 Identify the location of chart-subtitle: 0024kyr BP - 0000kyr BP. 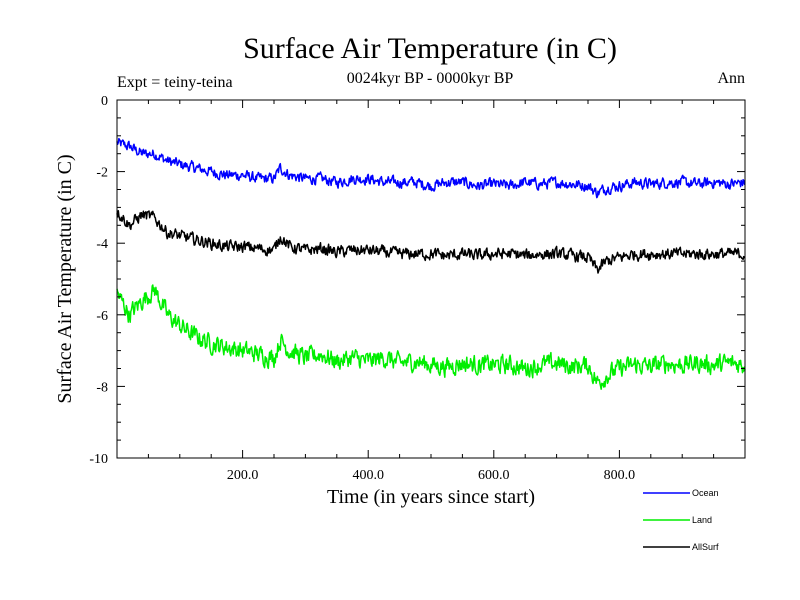
(430, 78).